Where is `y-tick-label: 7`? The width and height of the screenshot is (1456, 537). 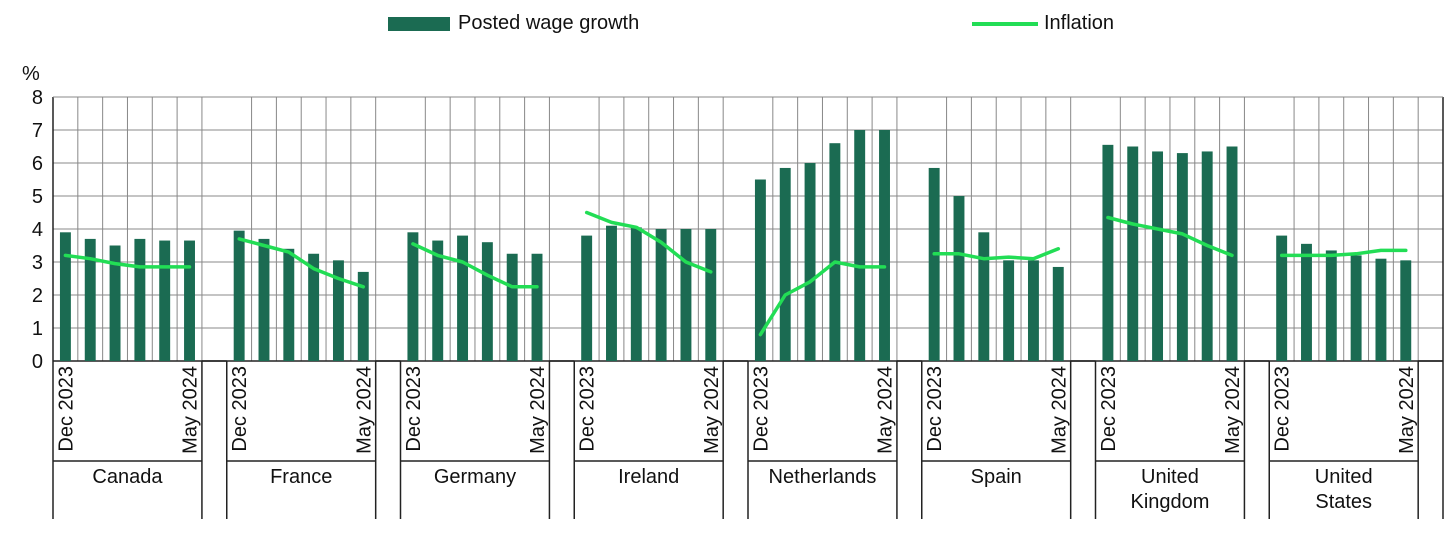 y-tick-label: 7 is located at coordinates (37, 131).